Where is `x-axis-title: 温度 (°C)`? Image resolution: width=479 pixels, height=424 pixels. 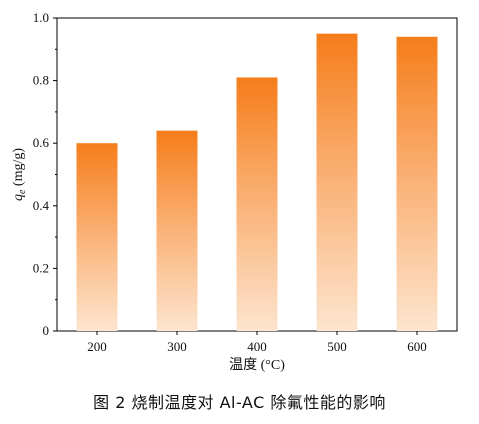 x-axis-title: 温度 (°C) is located at coordinates (257, 365).